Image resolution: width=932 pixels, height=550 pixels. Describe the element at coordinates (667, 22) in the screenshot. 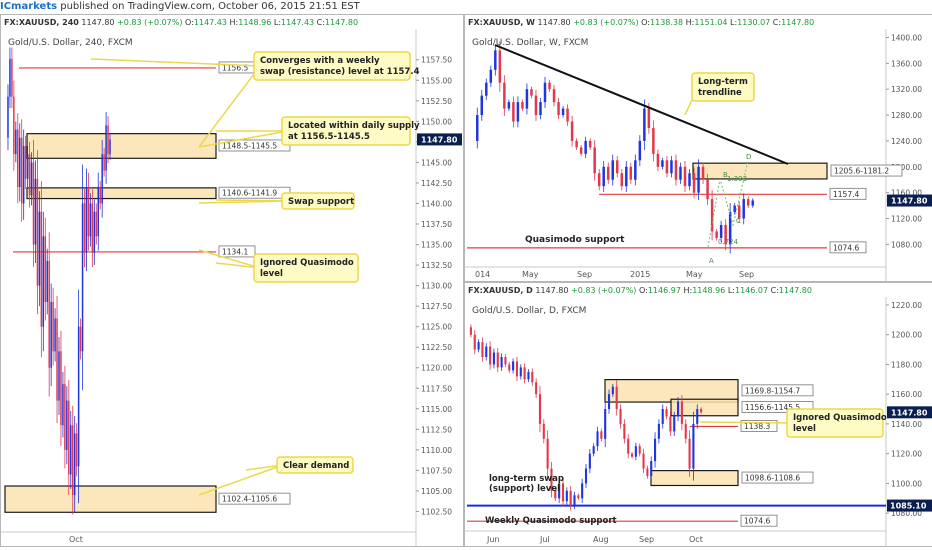

I see `open-value: 1138.38` at that location.